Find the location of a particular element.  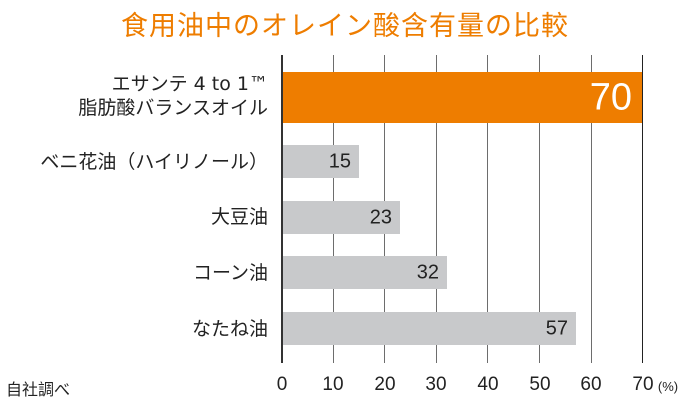

category-label-corn: コーン油 is located at coordinates (230, 273).